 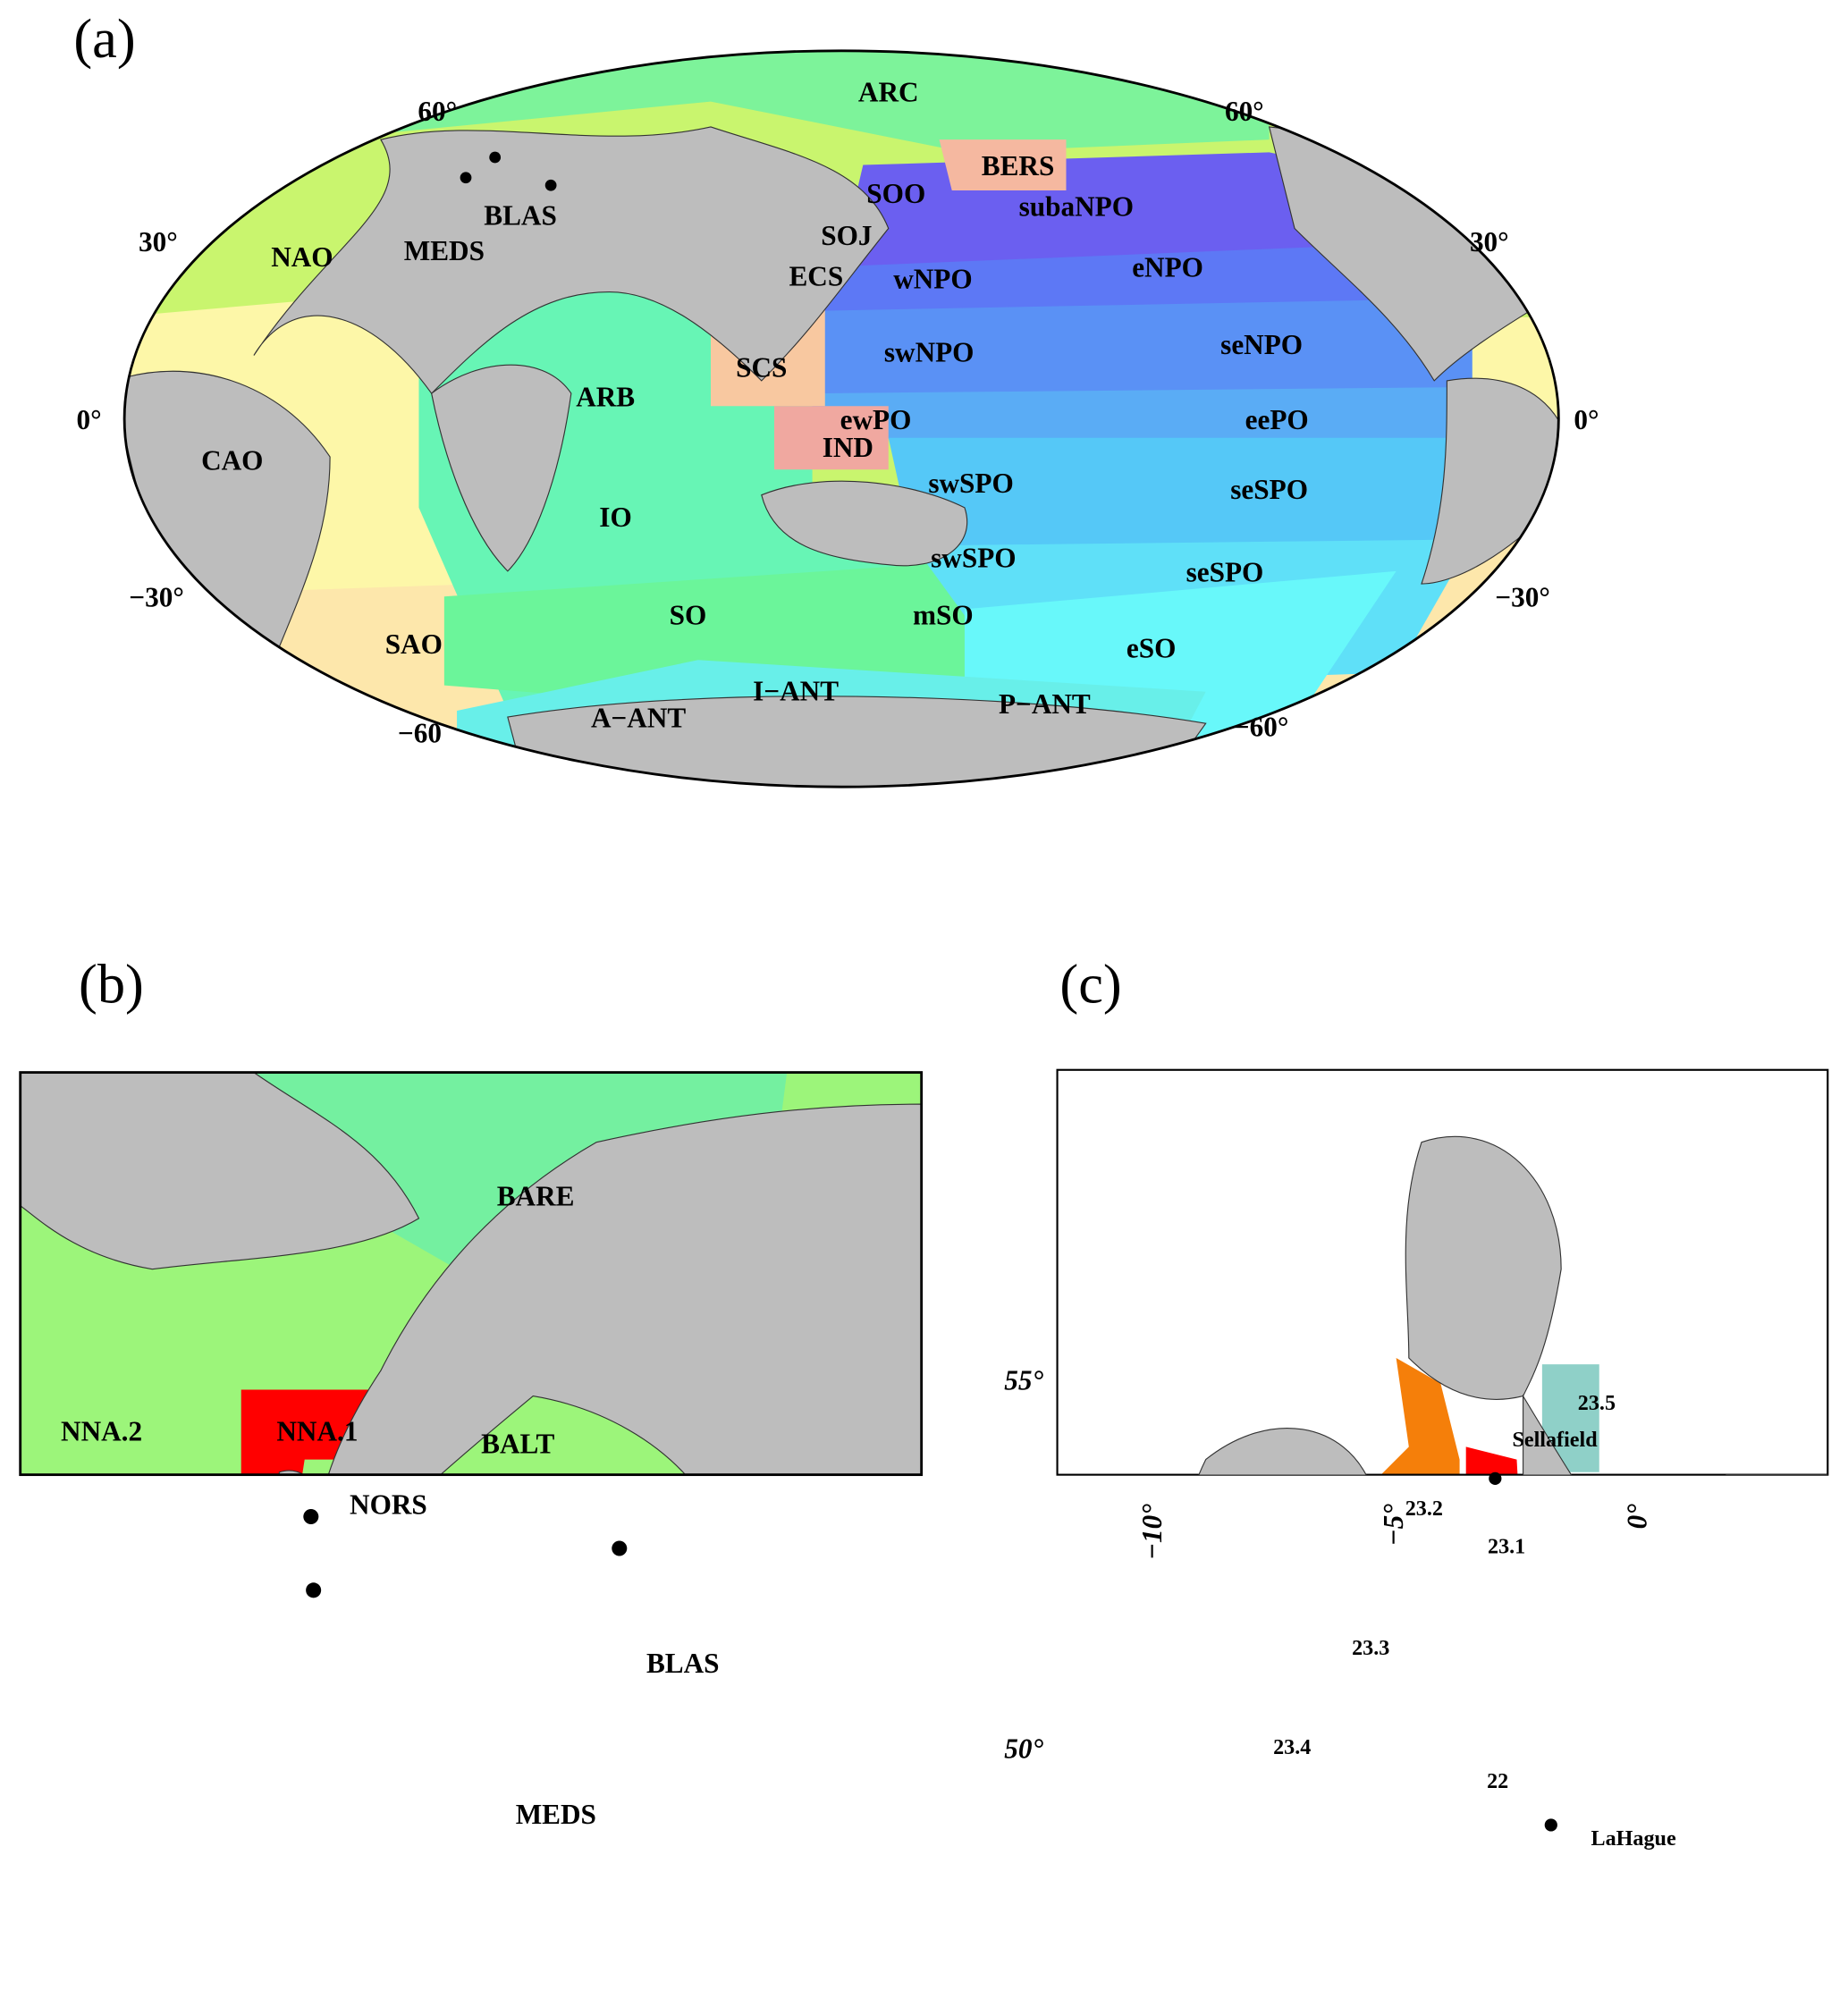 What do you see at coordinates (816, 275) in the screenshot?
I see `region-label: ECS` at bounding box center [816, 275].